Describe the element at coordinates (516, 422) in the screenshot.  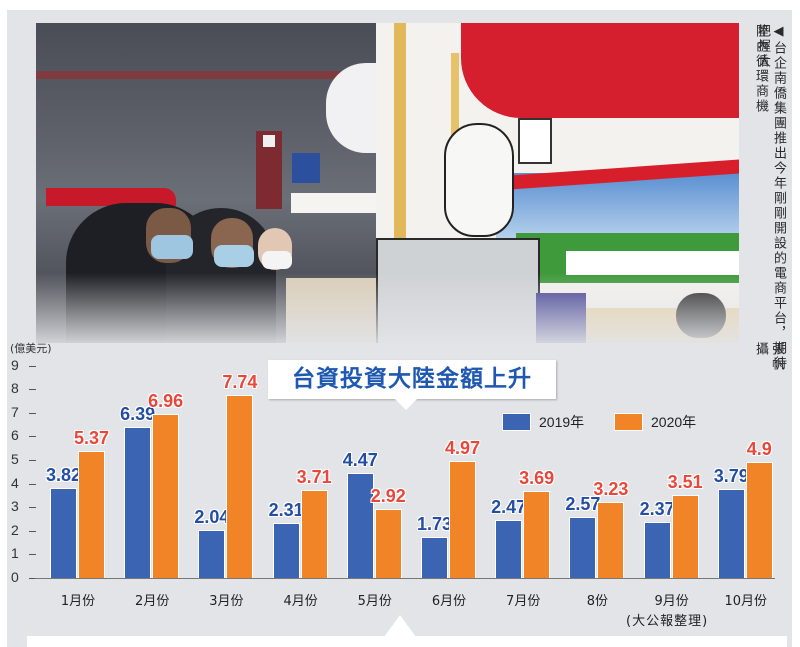
I see `legend-swatch-2019` at that location.